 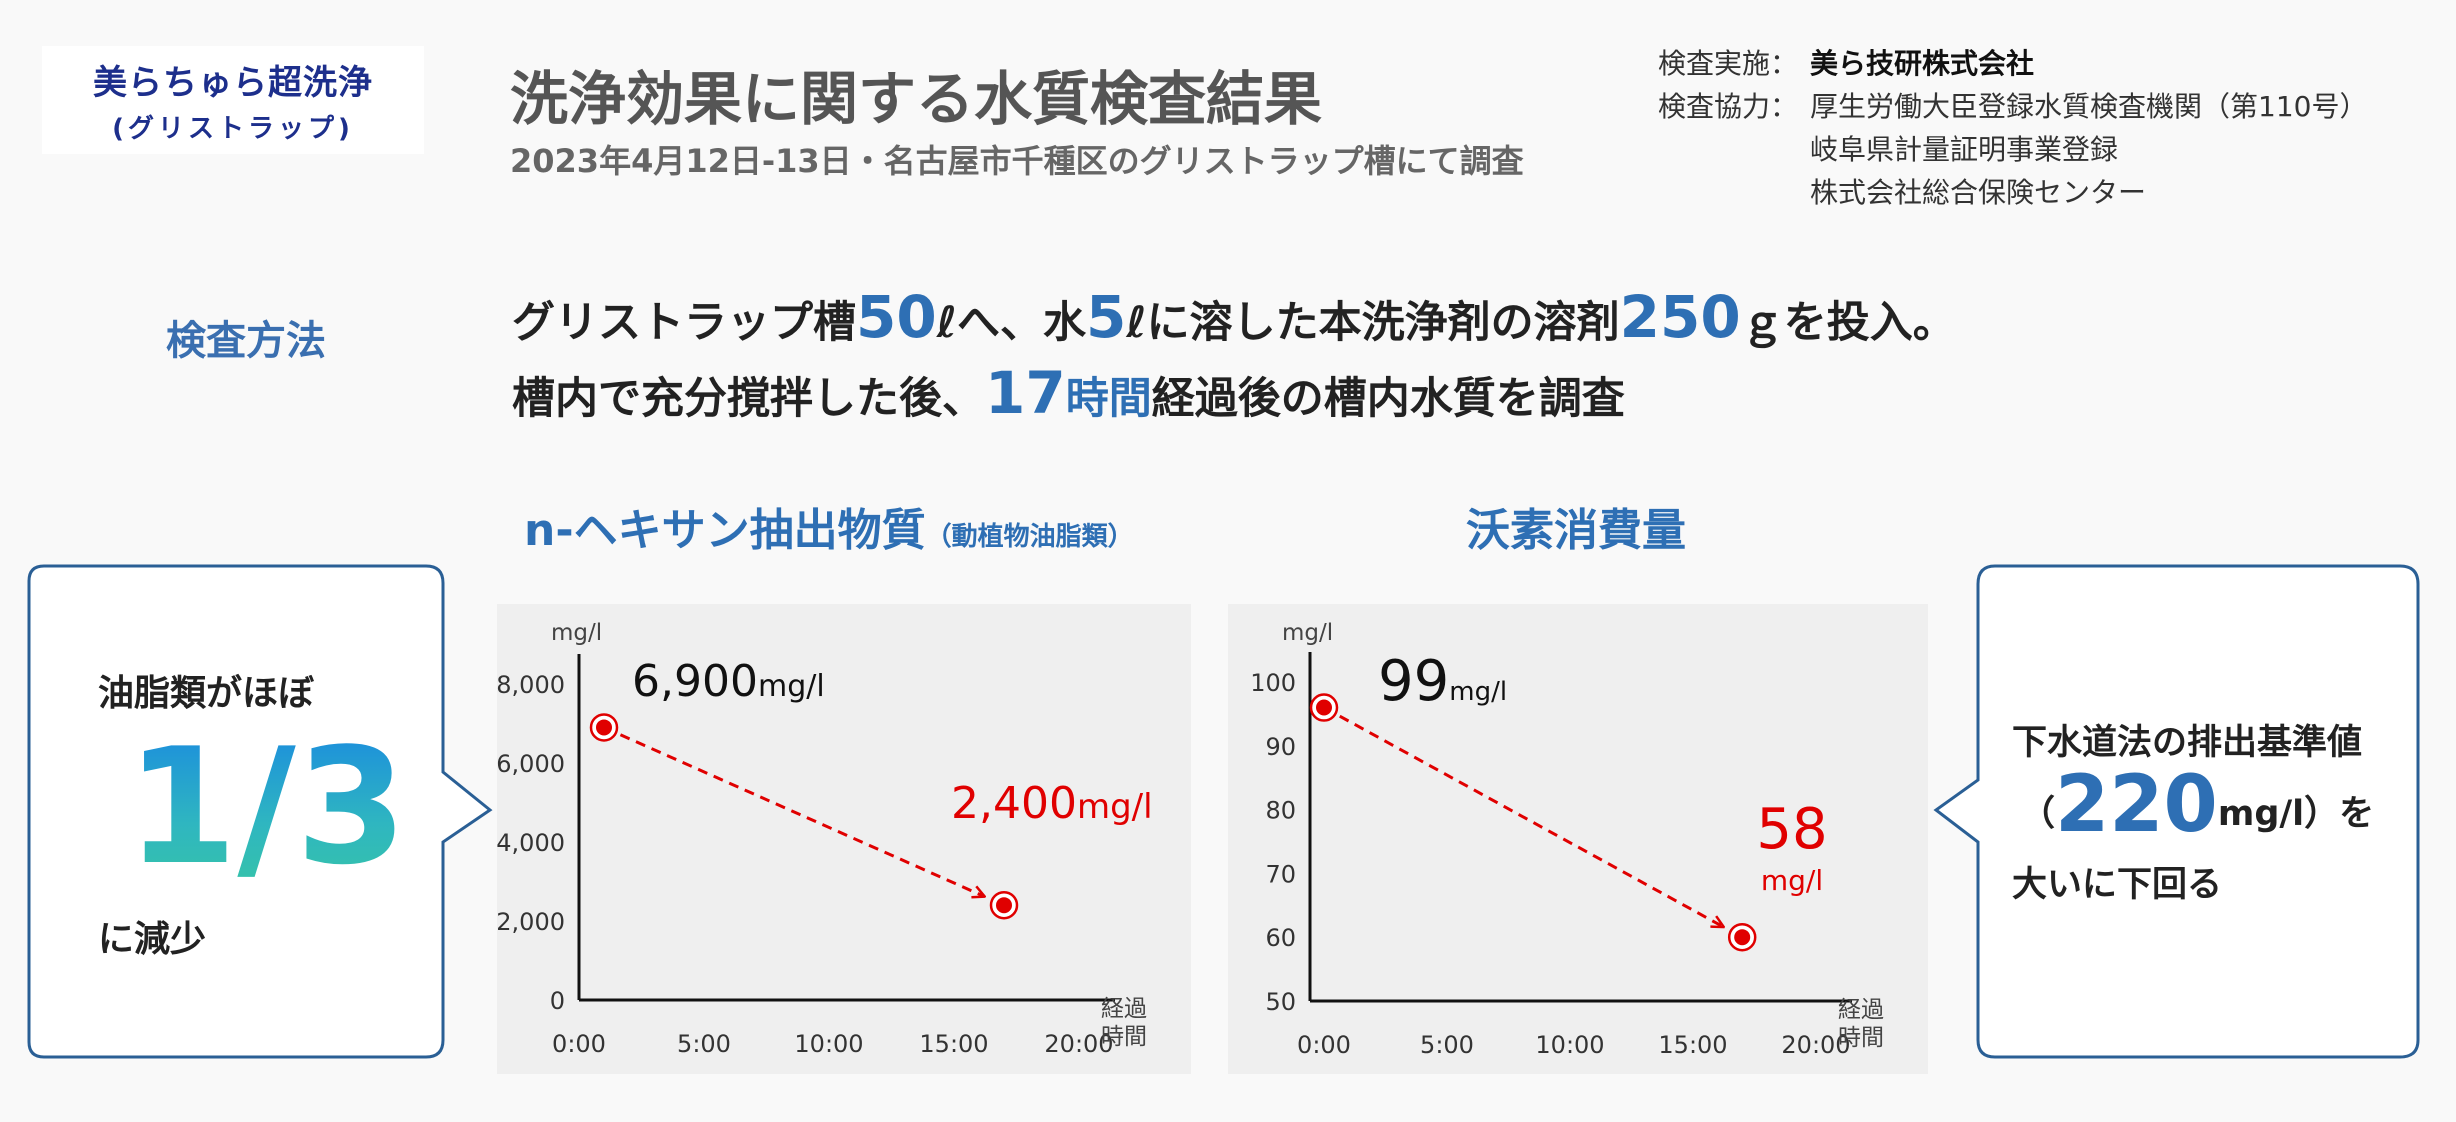 I want to click on chart-1-title: n-ヘキサン抽出物質（動植物油脂類）, so click(x=829, y=526).